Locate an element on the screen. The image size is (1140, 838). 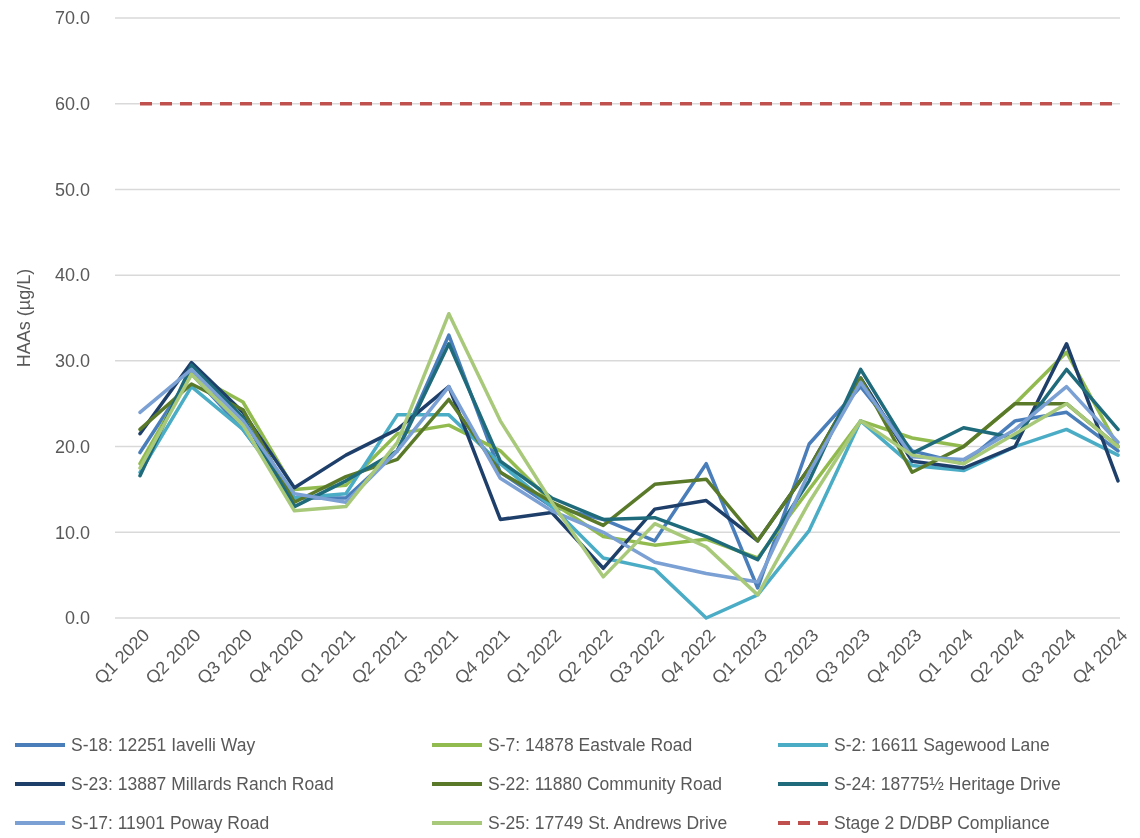
y-tick-label: 60.0 is located at coordinates (72, 104).